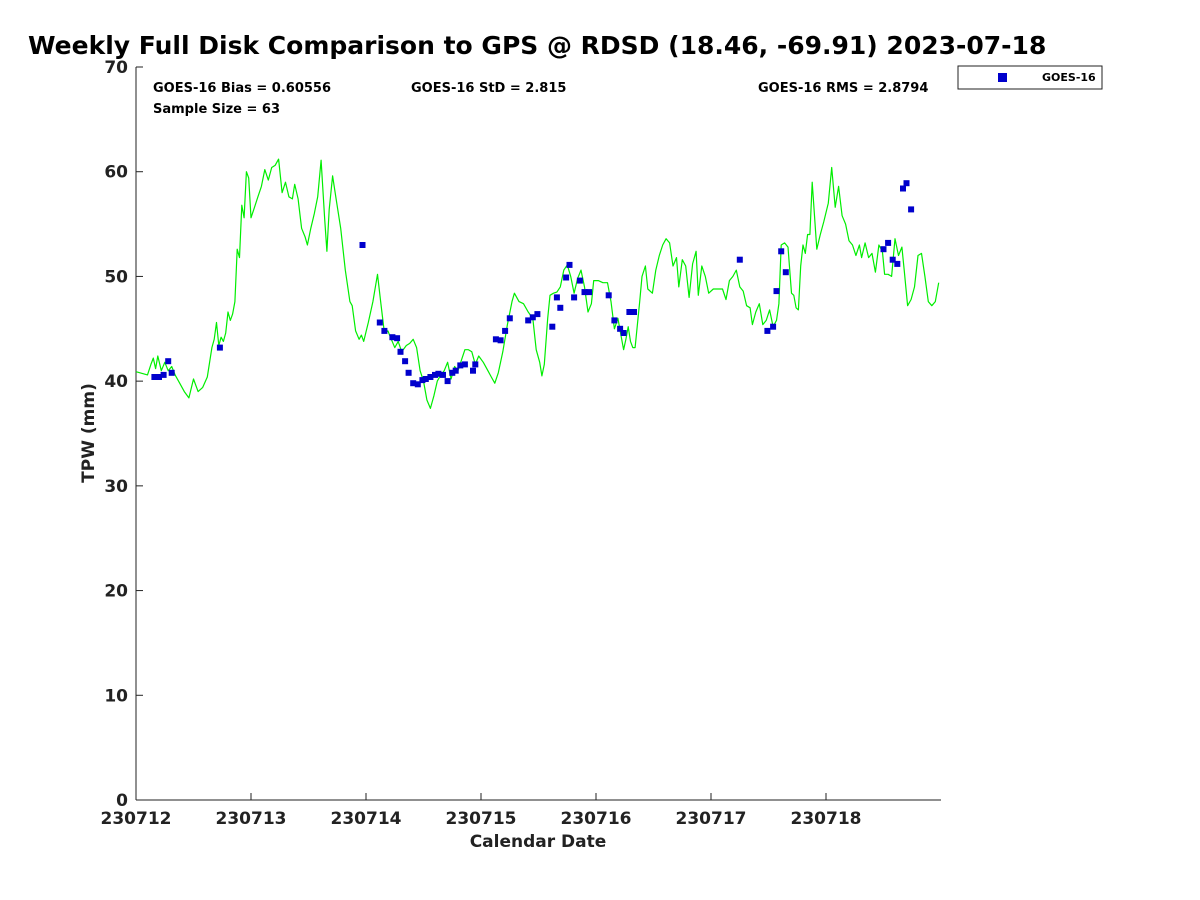 This screenshot has width=1200, height=900. What do you see at coordinates (116, 487) in the screenshot?
I see `y-tick-label: 30` at bounding box center [116, 487].